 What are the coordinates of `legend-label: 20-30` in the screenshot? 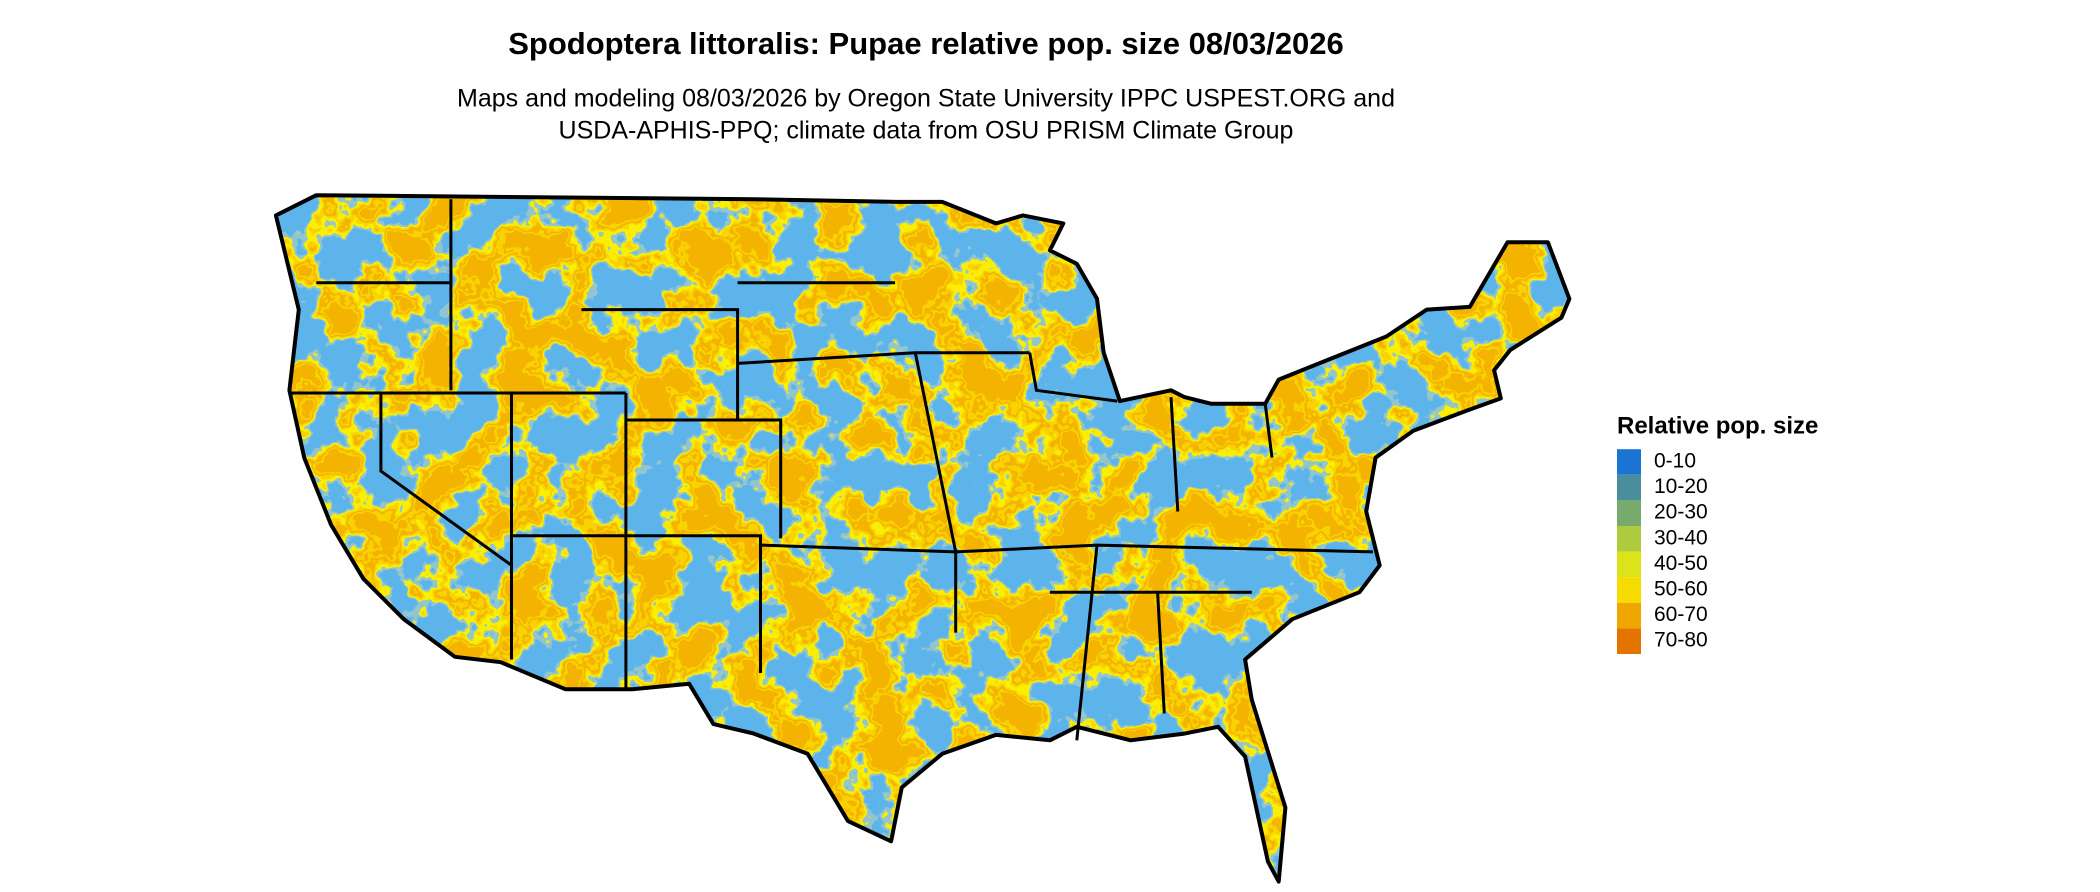 It's located at (1681, 512).